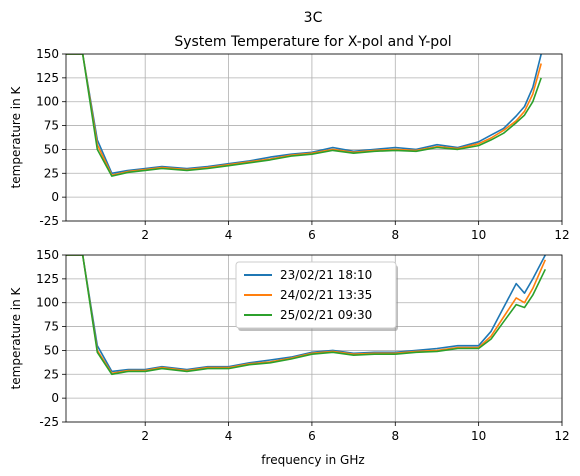 Image resolution: width=580 pixels, height=476 pixels. I want to click on legend-box, so click(316, 295).